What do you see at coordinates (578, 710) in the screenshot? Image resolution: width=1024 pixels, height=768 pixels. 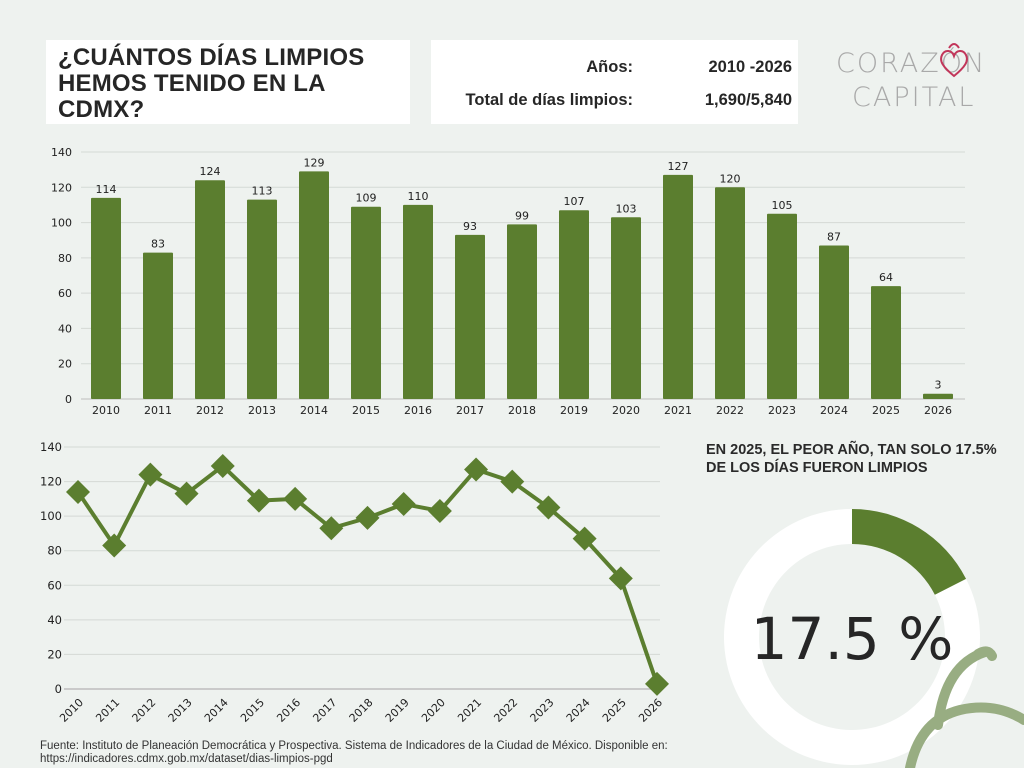 I see `x-tick-label: 2024` at bounding box center [578, 710].